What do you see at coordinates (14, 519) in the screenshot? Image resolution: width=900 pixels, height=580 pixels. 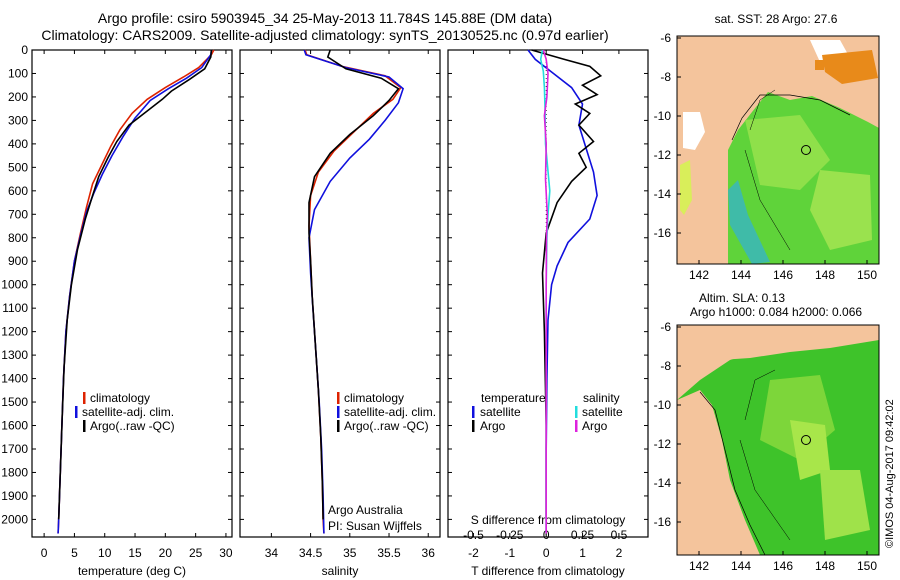 I see `y-tick-label: 2000` at bounding box center [14, 519].